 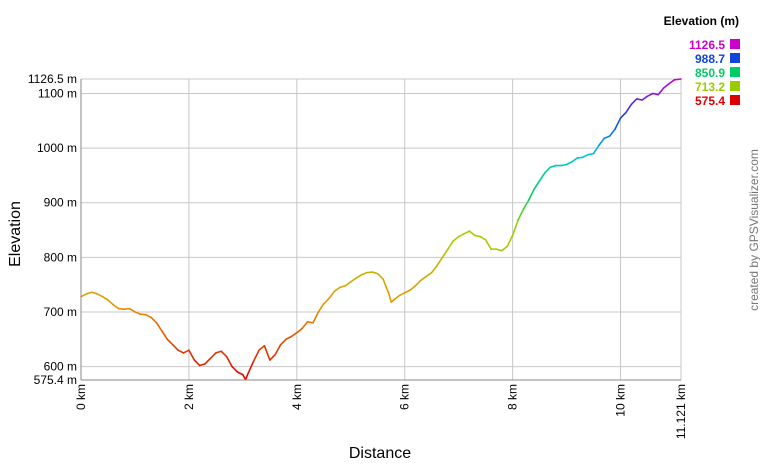 I want to click on x-tick-label: 4 km, so click(x=297, y=397).